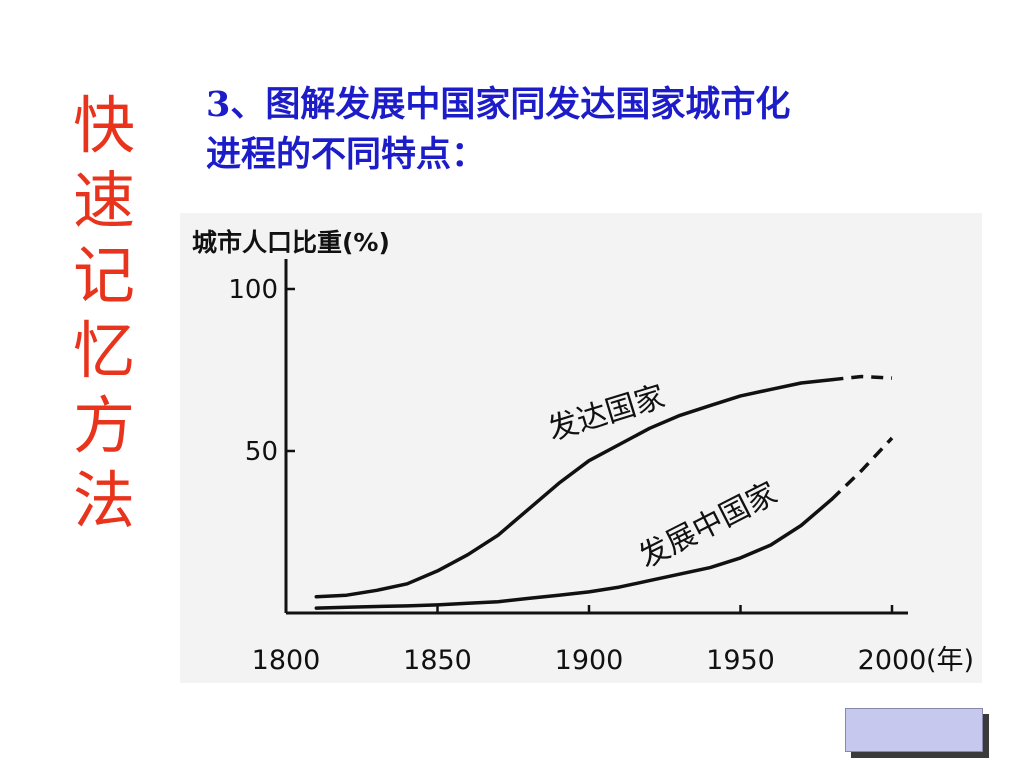  I want to click on side-title-char: 快, so click(103, 125).